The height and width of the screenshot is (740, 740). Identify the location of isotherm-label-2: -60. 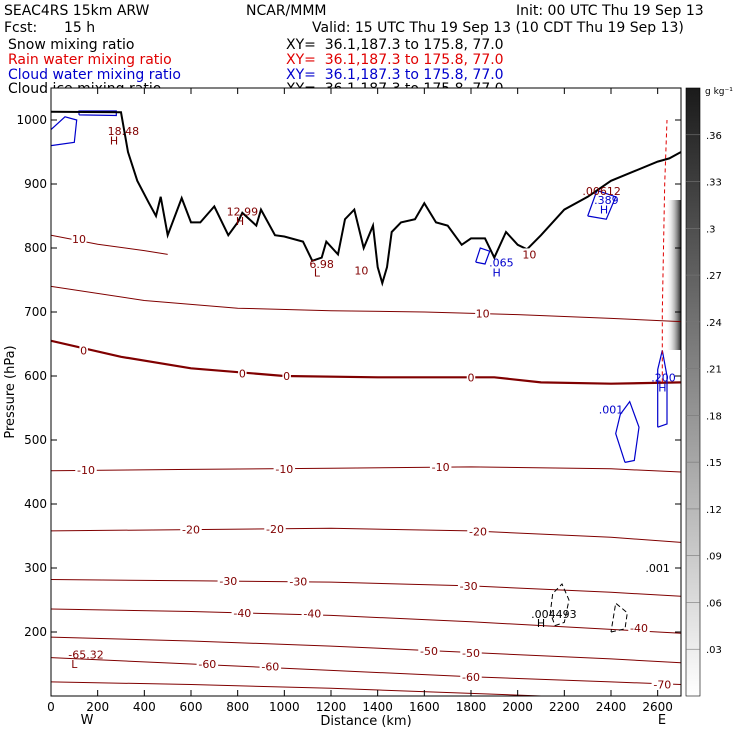
(207, 664).